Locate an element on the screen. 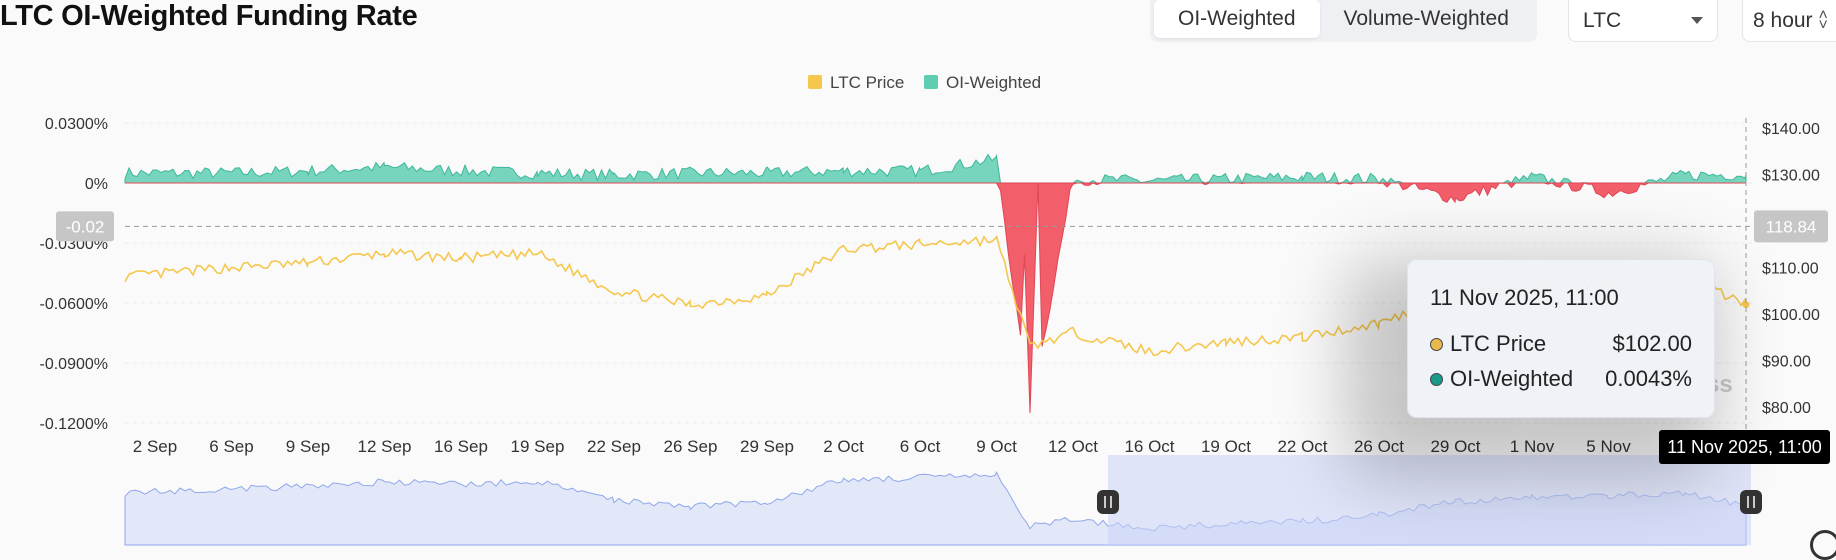  crosshair-right-box is located at coordinates (1791, 226).